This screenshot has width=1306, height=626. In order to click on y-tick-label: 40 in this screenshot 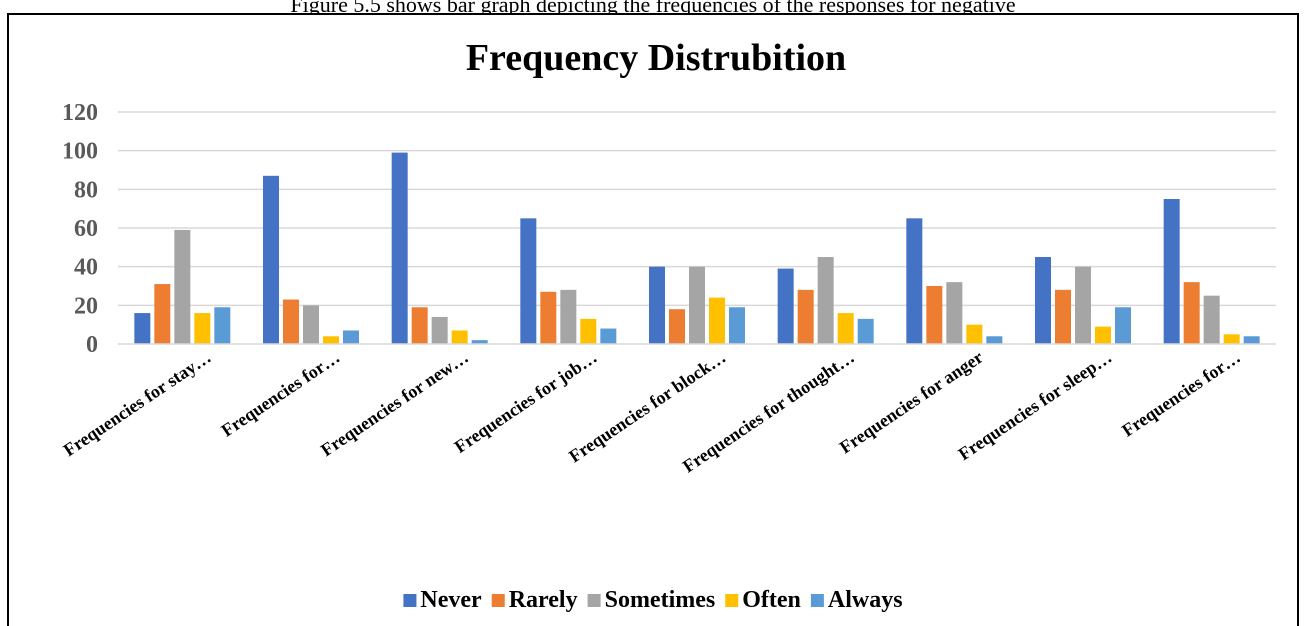, I will do `click(86, 268)`.